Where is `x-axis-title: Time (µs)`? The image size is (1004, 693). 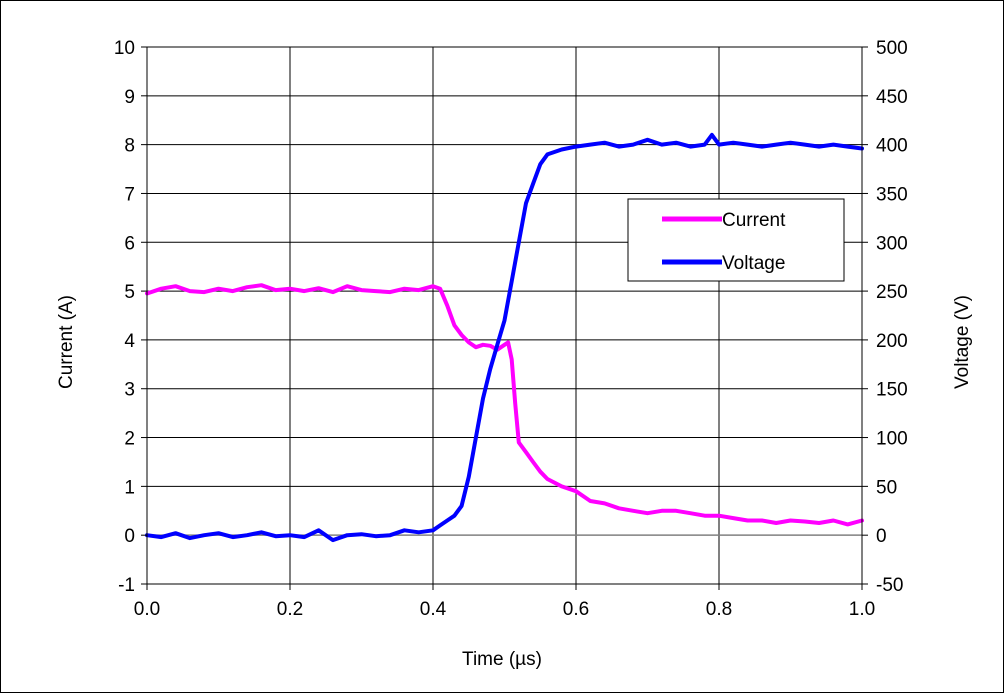 x-axis-title: Time (µs) is located at coordinates (502, 659).